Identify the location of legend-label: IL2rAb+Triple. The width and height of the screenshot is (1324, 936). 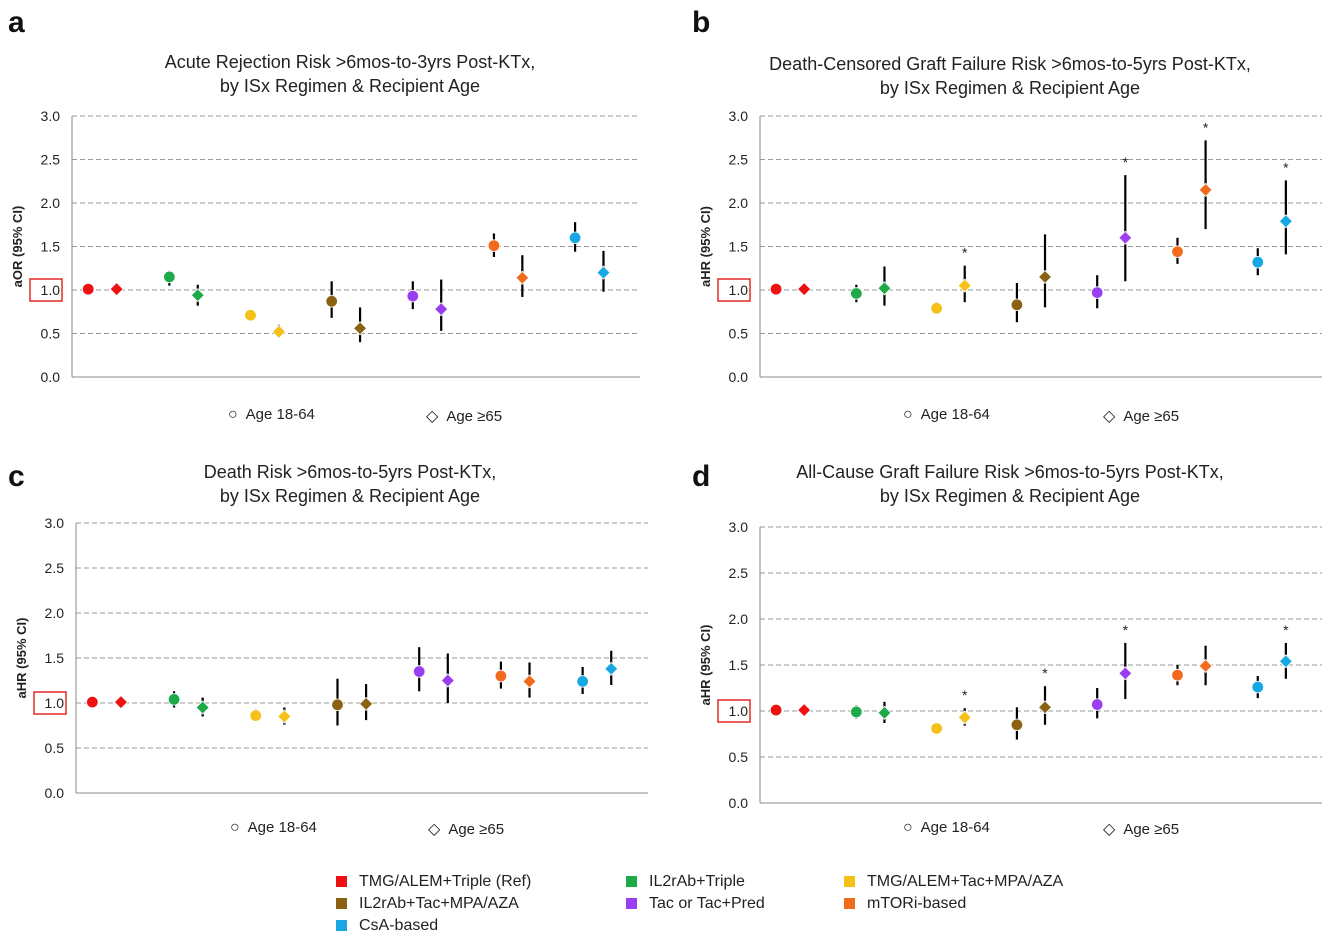
(697, 881).